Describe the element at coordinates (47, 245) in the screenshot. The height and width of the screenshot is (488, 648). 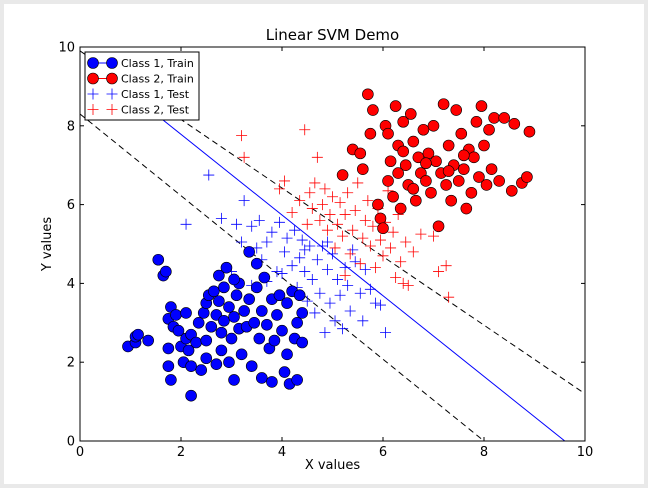
I see `y-axis-label: Y values` at that location.